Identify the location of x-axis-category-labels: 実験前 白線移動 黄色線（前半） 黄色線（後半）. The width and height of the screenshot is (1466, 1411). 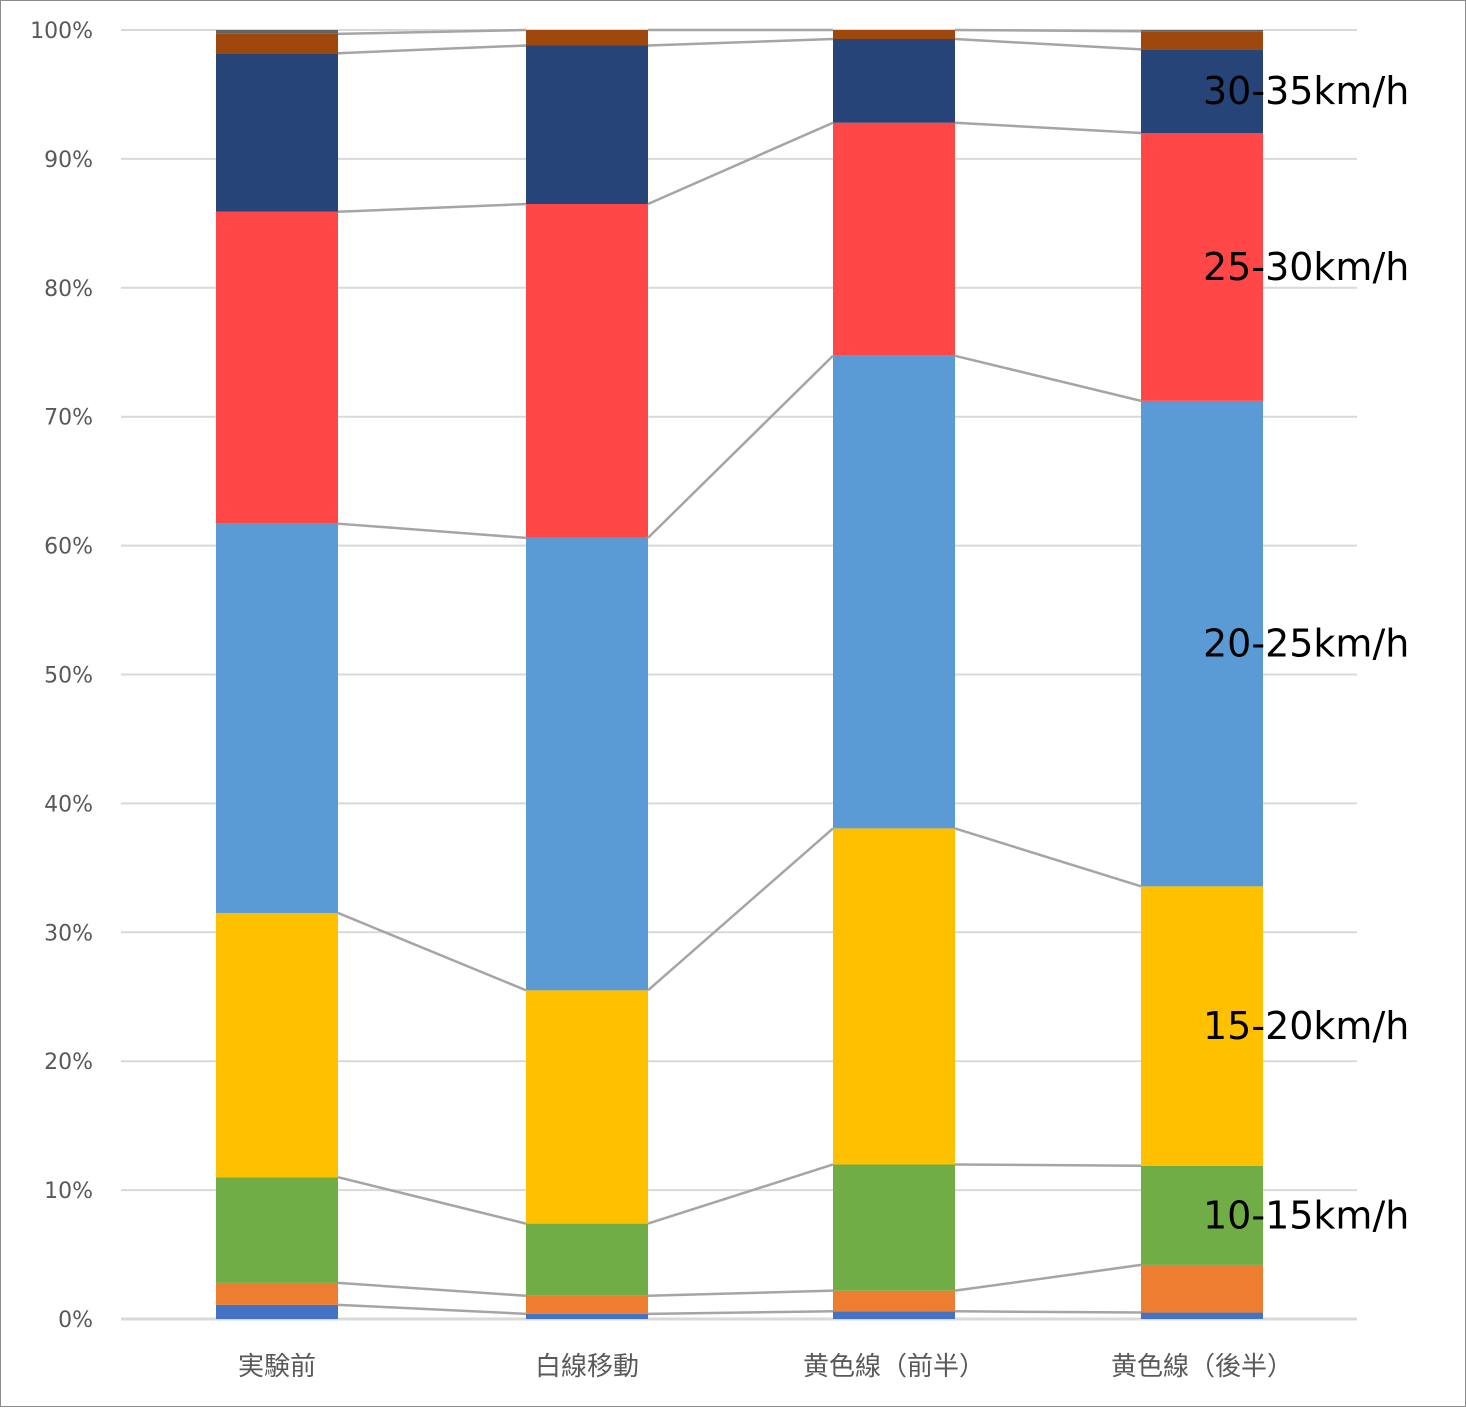
(765, 1367).